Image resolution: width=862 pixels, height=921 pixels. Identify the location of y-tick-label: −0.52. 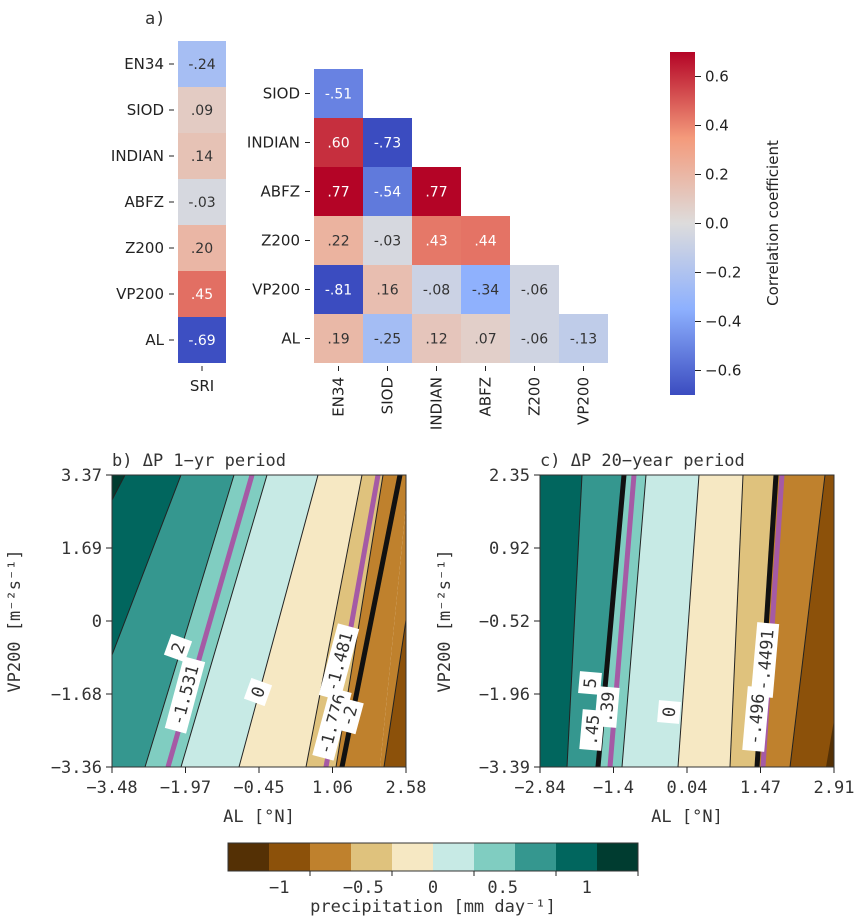
(504, 622).